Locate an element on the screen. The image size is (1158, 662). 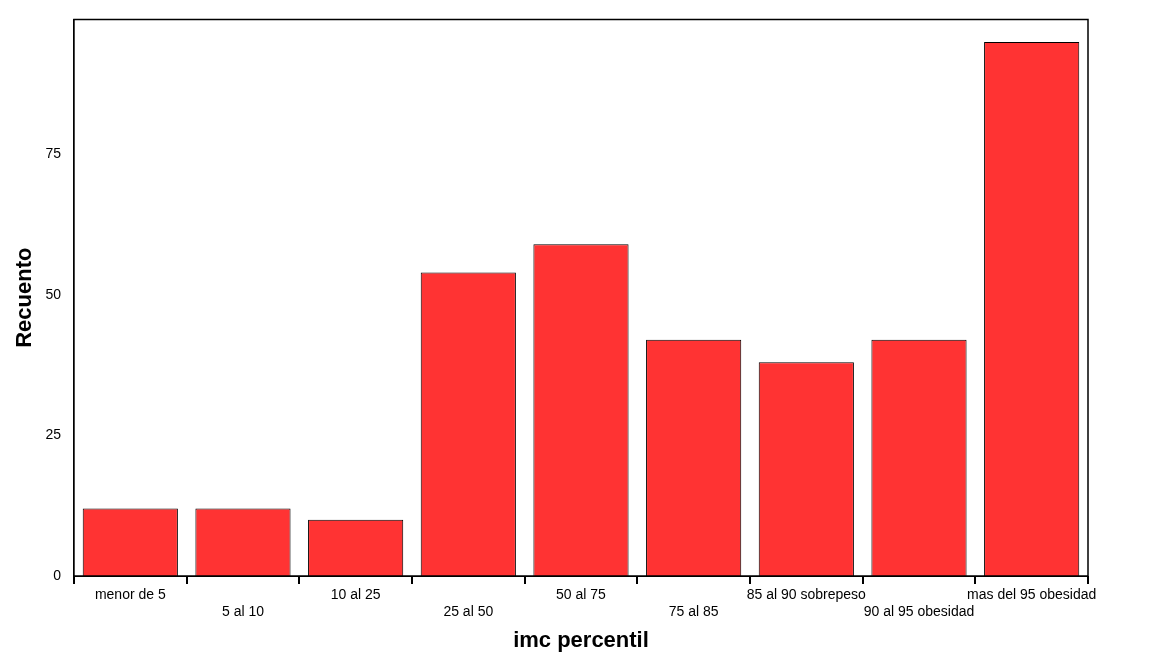
y-tick-label: 25 is located at coordinates (53, 434).